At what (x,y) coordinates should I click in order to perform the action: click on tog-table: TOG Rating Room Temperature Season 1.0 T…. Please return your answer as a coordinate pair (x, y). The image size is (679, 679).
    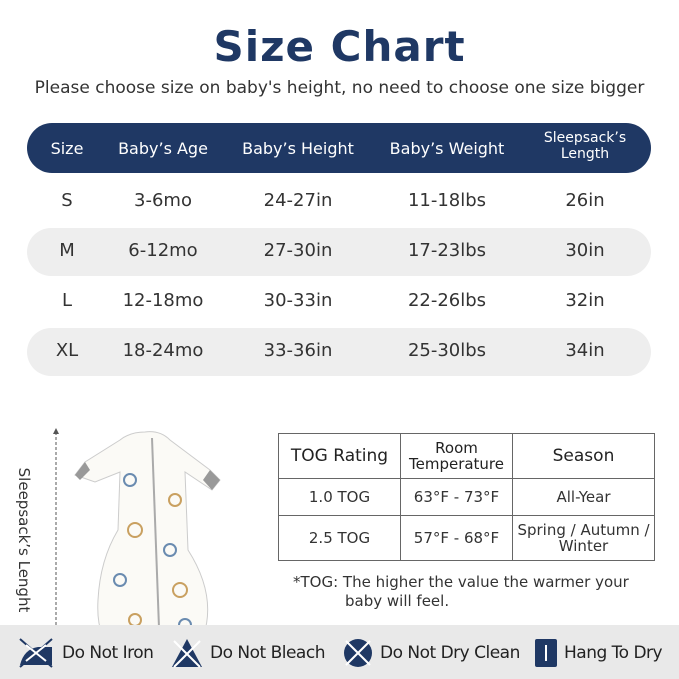
    Looking at the image, I should click on (466, 497).